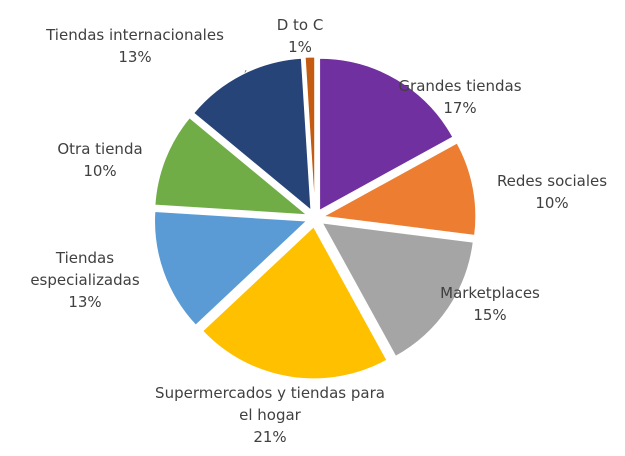 The height and width of the screenshot is (456, 625). I want to click on value-label: 21%, so click(270, 437).